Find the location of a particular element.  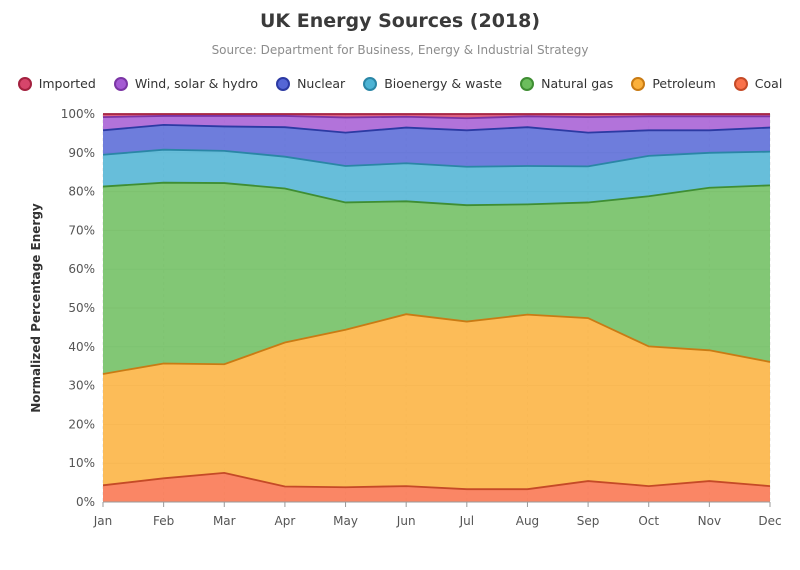

legend-label: Imported is located at coordinates (67, 83).